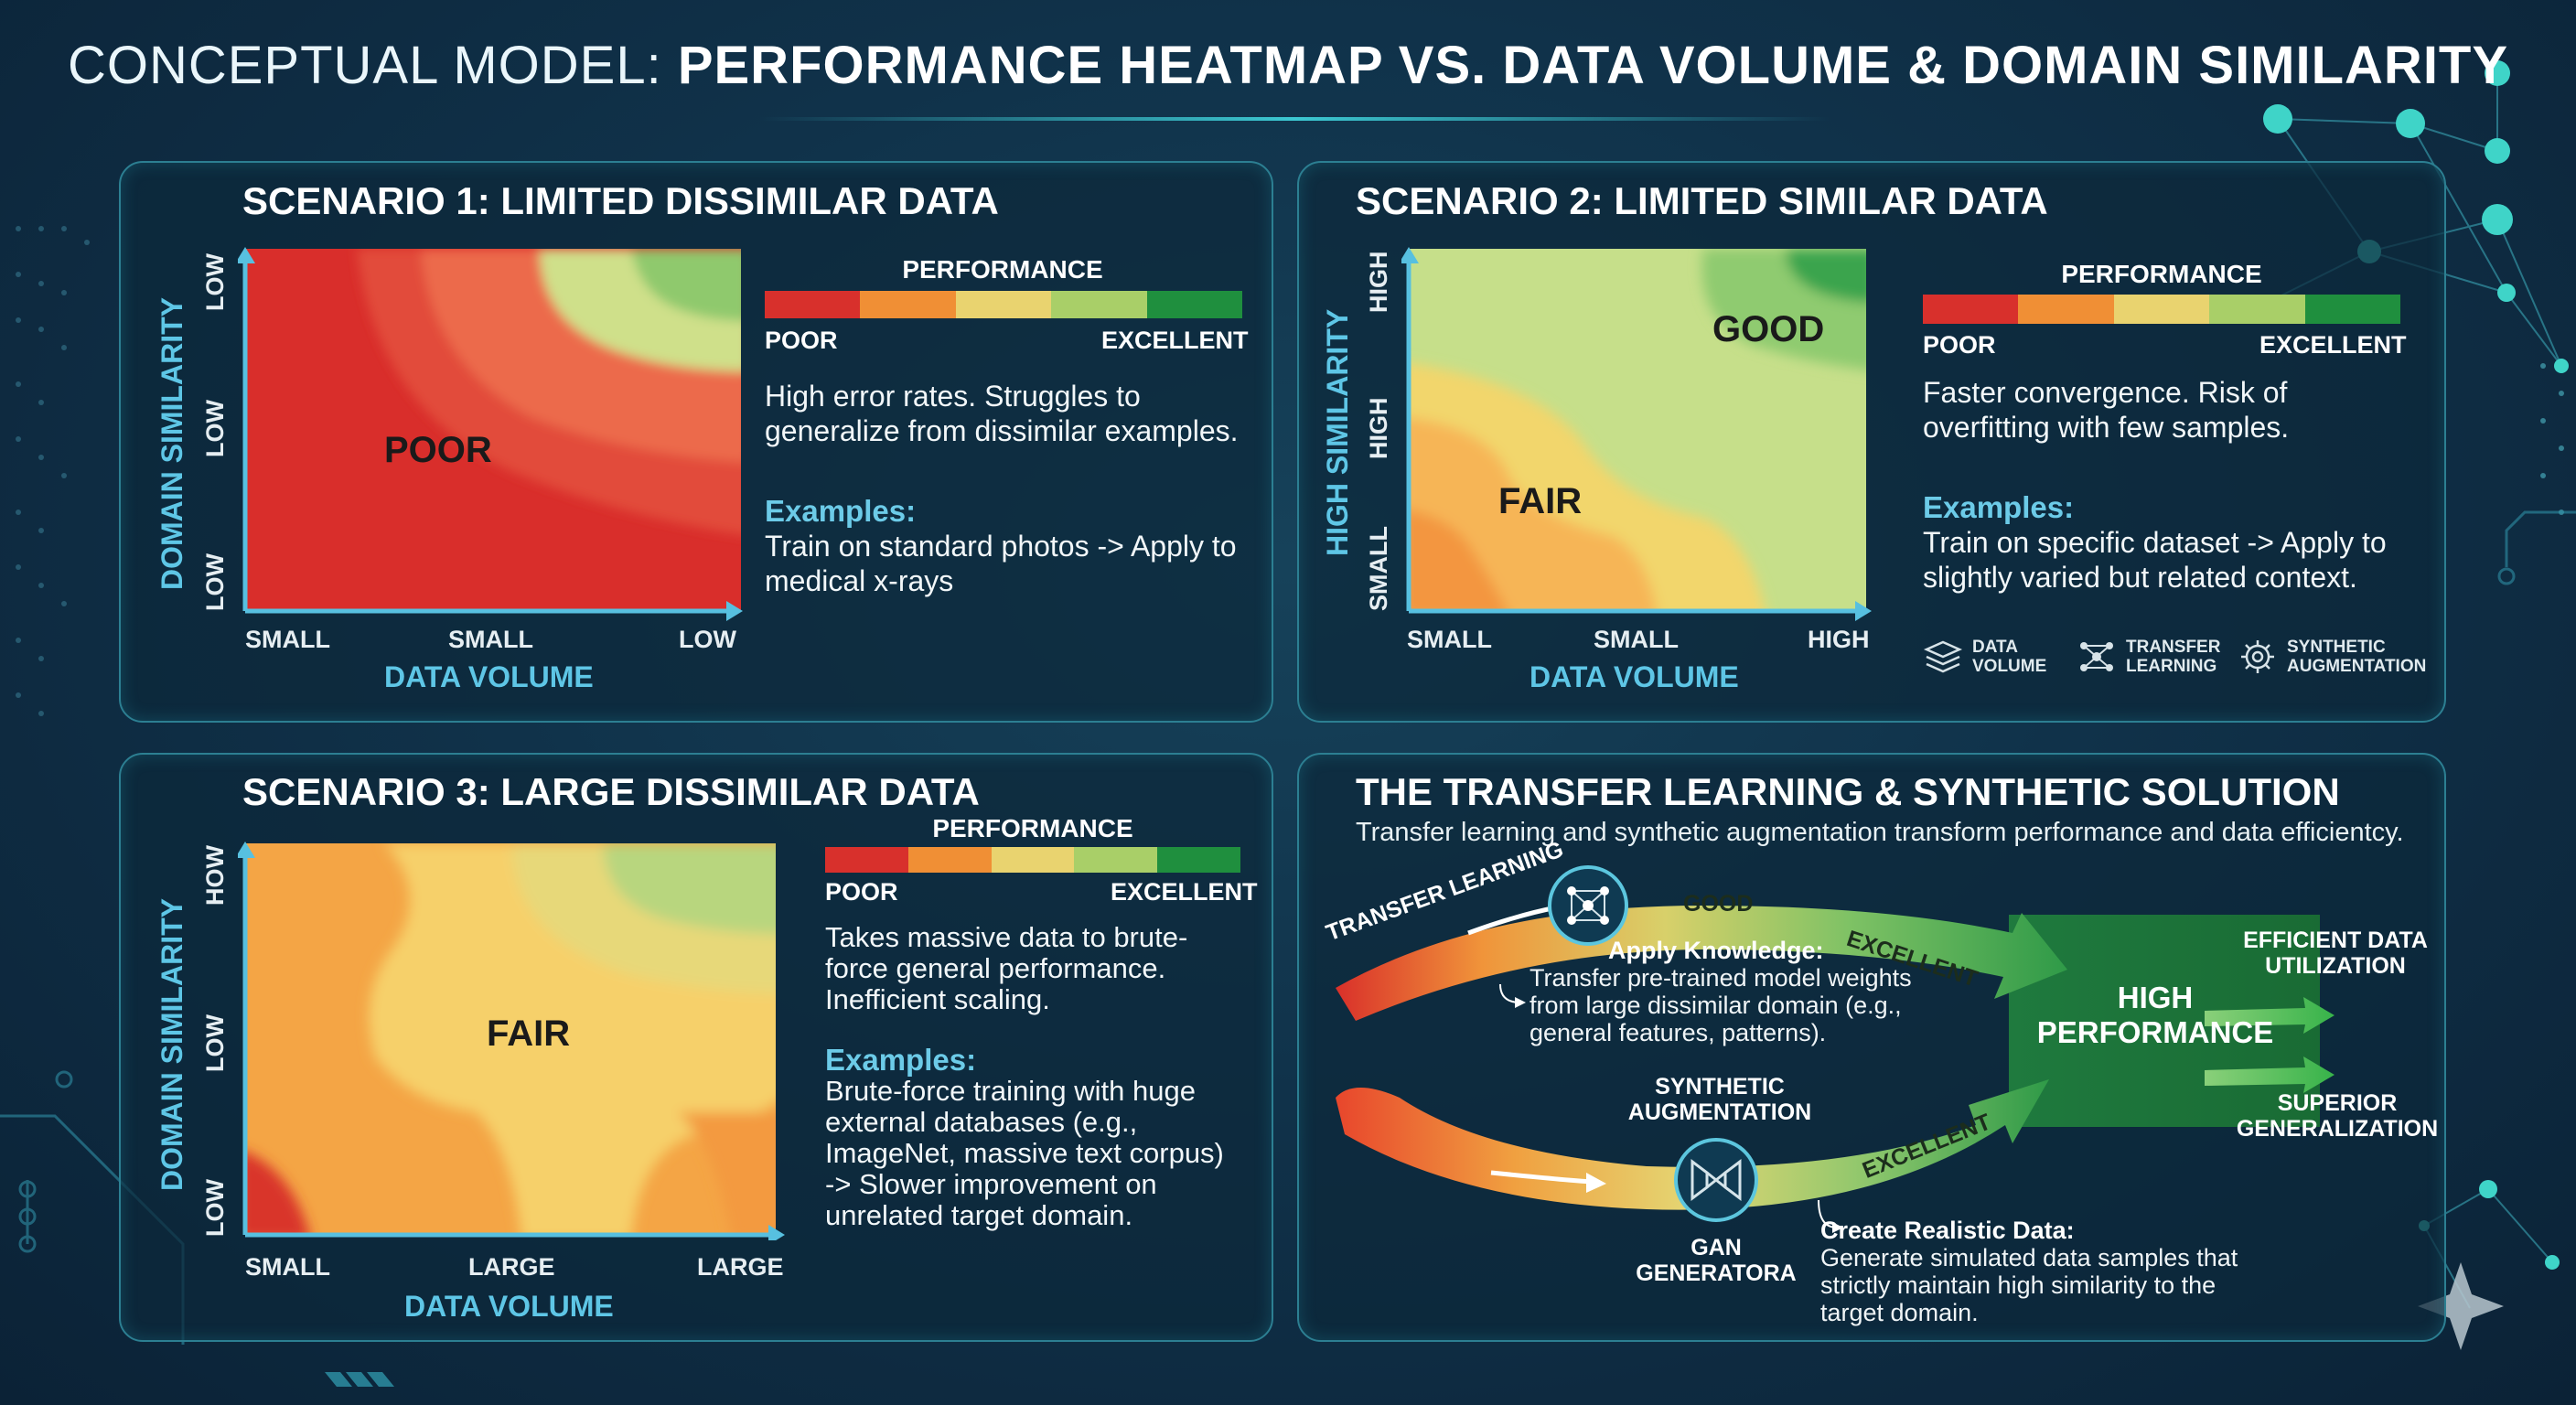 The width and height of the screenshot is (2576, 1405). Describe the element at coordinates (1717, 1260) in the screenshot. I see `gan-generator-label: GAN GENERATORA` at that location.